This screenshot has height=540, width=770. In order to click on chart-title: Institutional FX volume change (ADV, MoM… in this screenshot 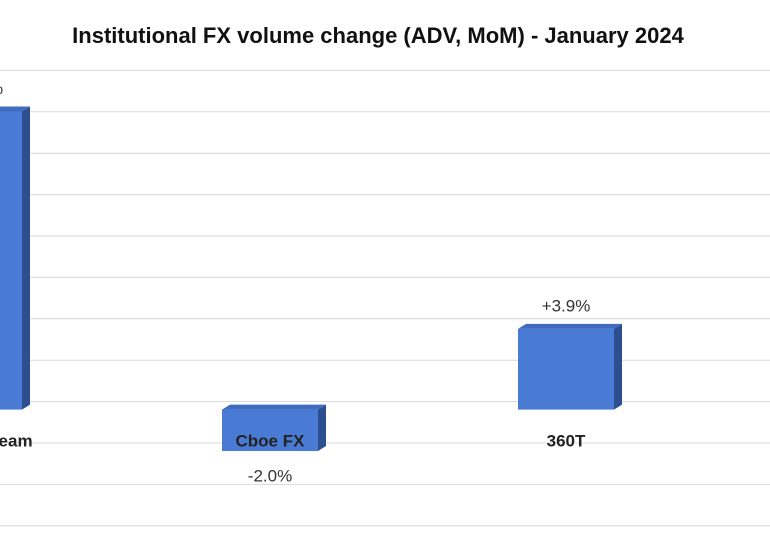, I will do `click(378, 35)`.